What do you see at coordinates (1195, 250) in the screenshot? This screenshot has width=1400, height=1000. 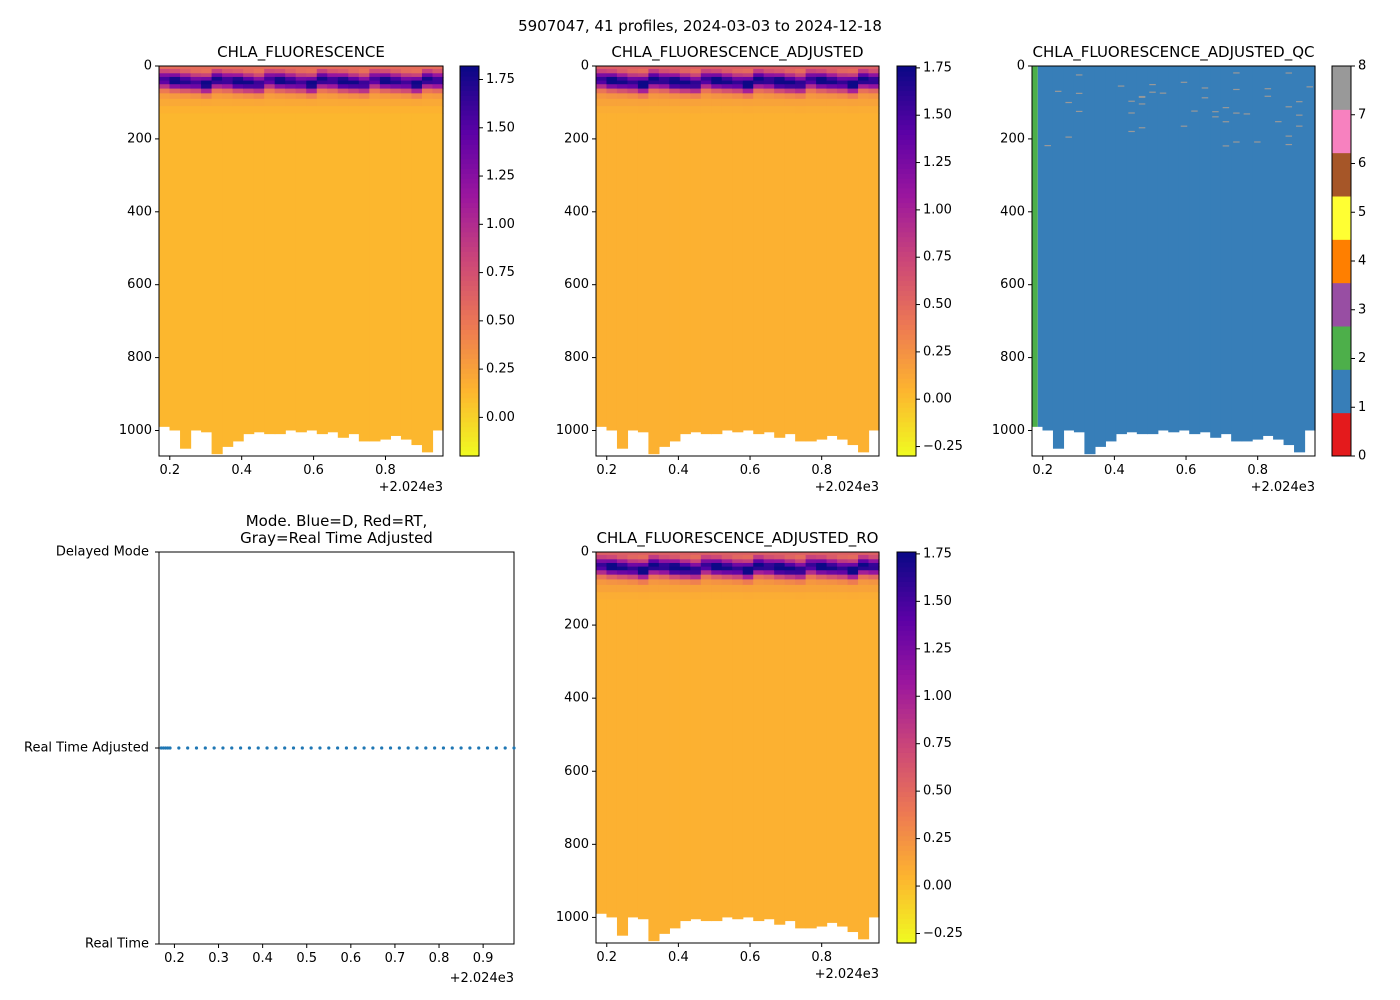 I see `qc-qc-cell` at bounding box center [1195, 250].